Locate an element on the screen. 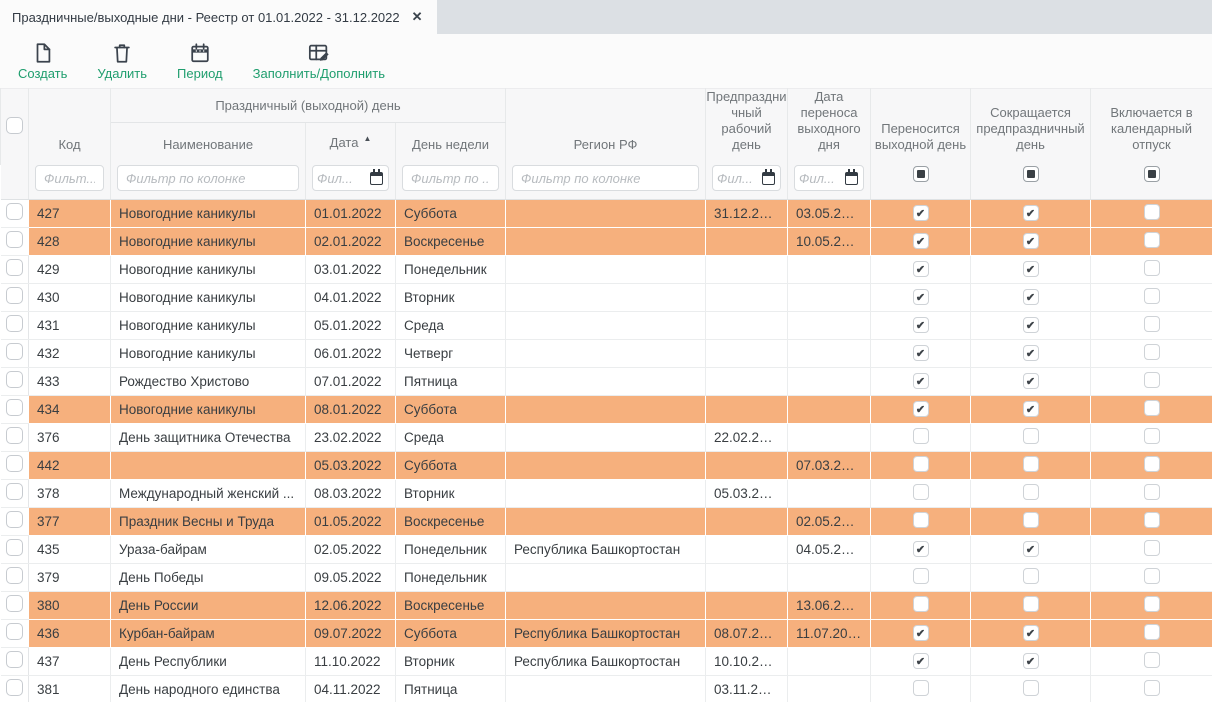 This screenshot has height=702, width=1212. filter-region-input is located at coordinates (605, 178).